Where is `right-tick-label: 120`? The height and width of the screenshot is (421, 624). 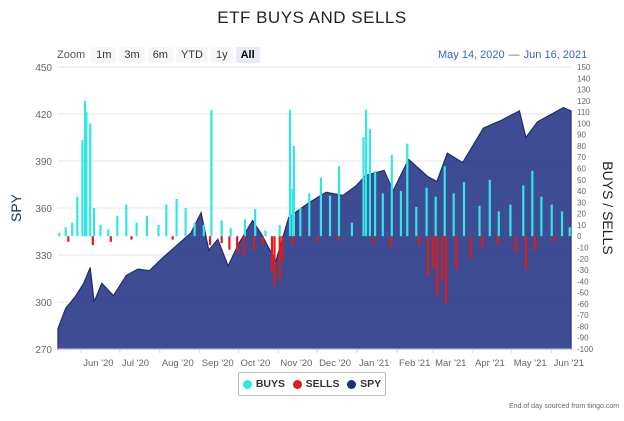
right-tick-label: 120 is located at coordinates (584, 101).